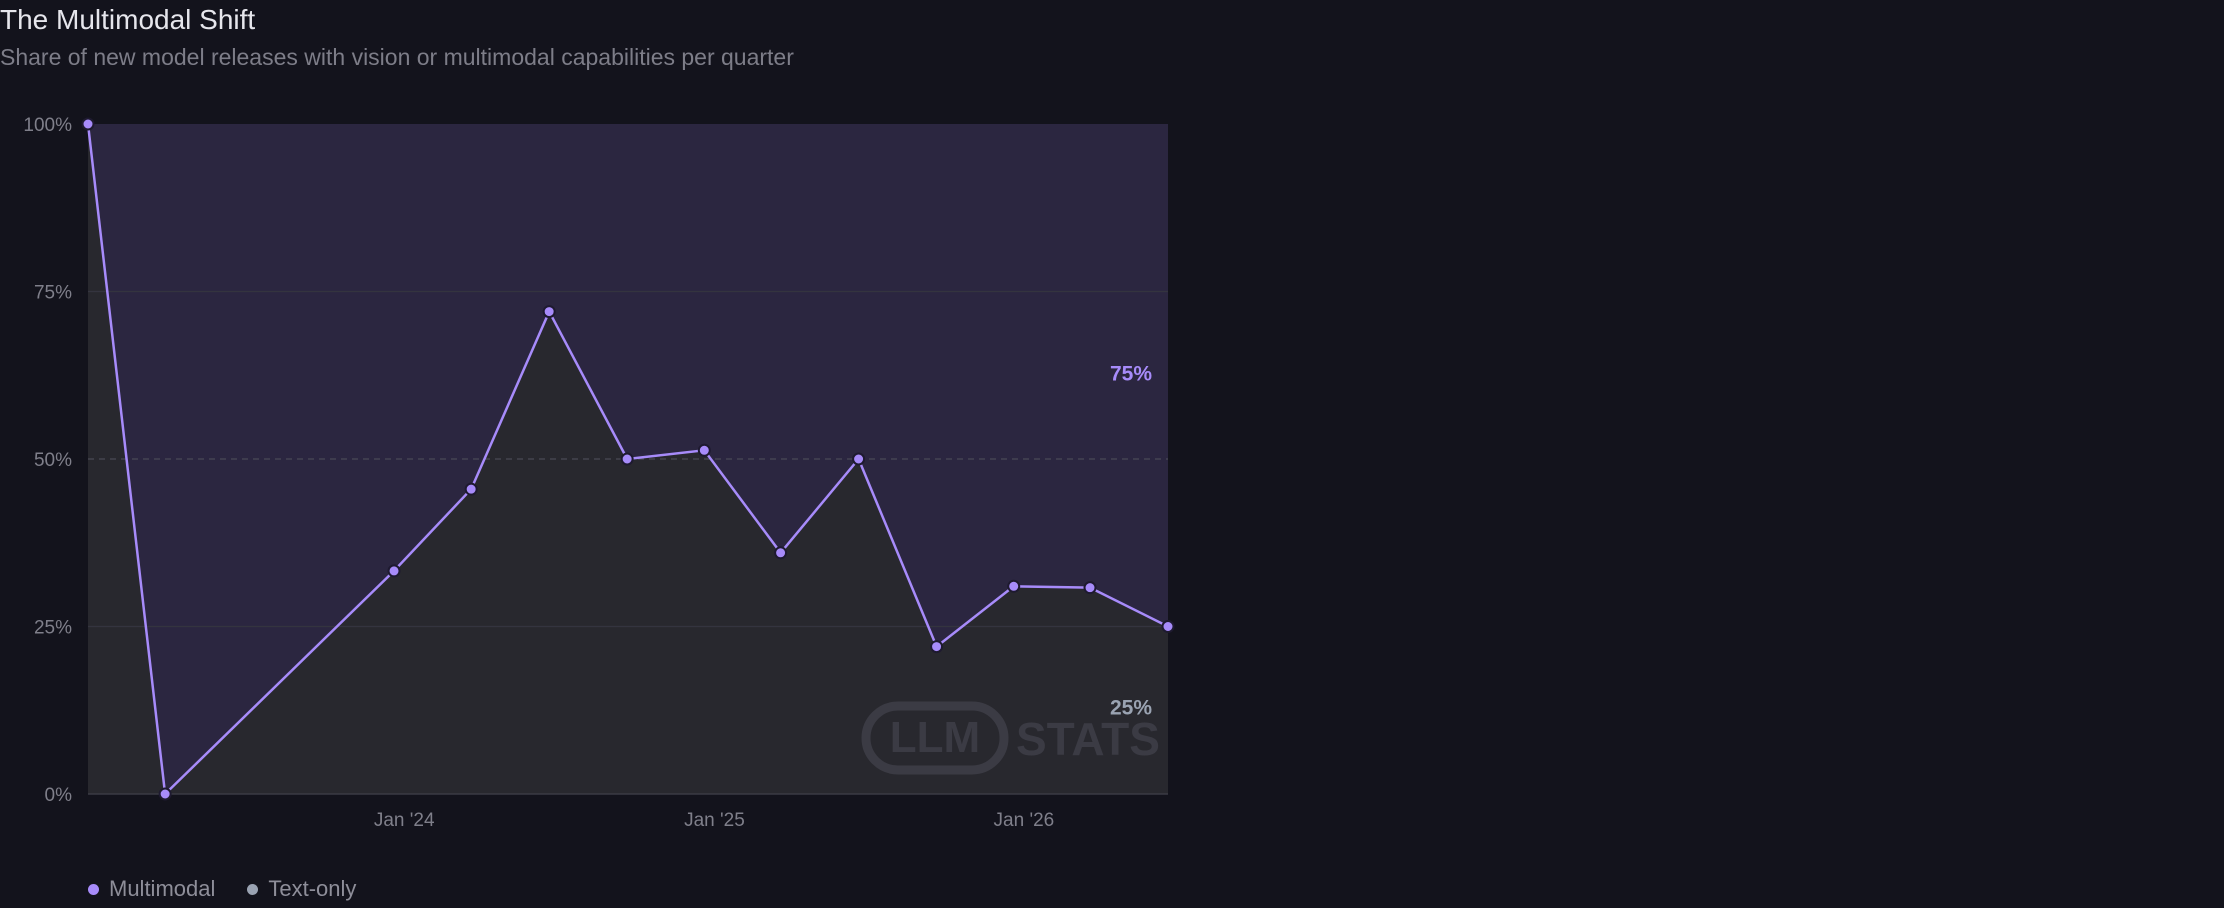  I want to click on chart-title: The Multimodal Shift, so click(128, 19).